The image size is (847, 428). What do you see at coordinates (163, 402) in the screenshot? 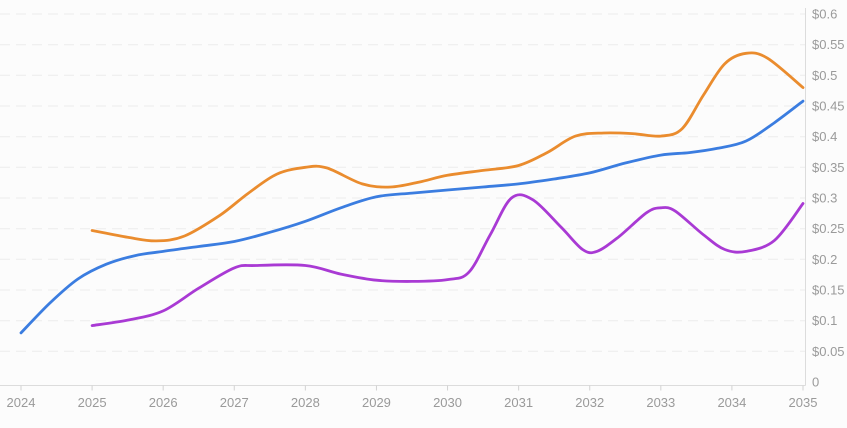
I see `x-tick-label: 2026` at bounding box center [163, 402].